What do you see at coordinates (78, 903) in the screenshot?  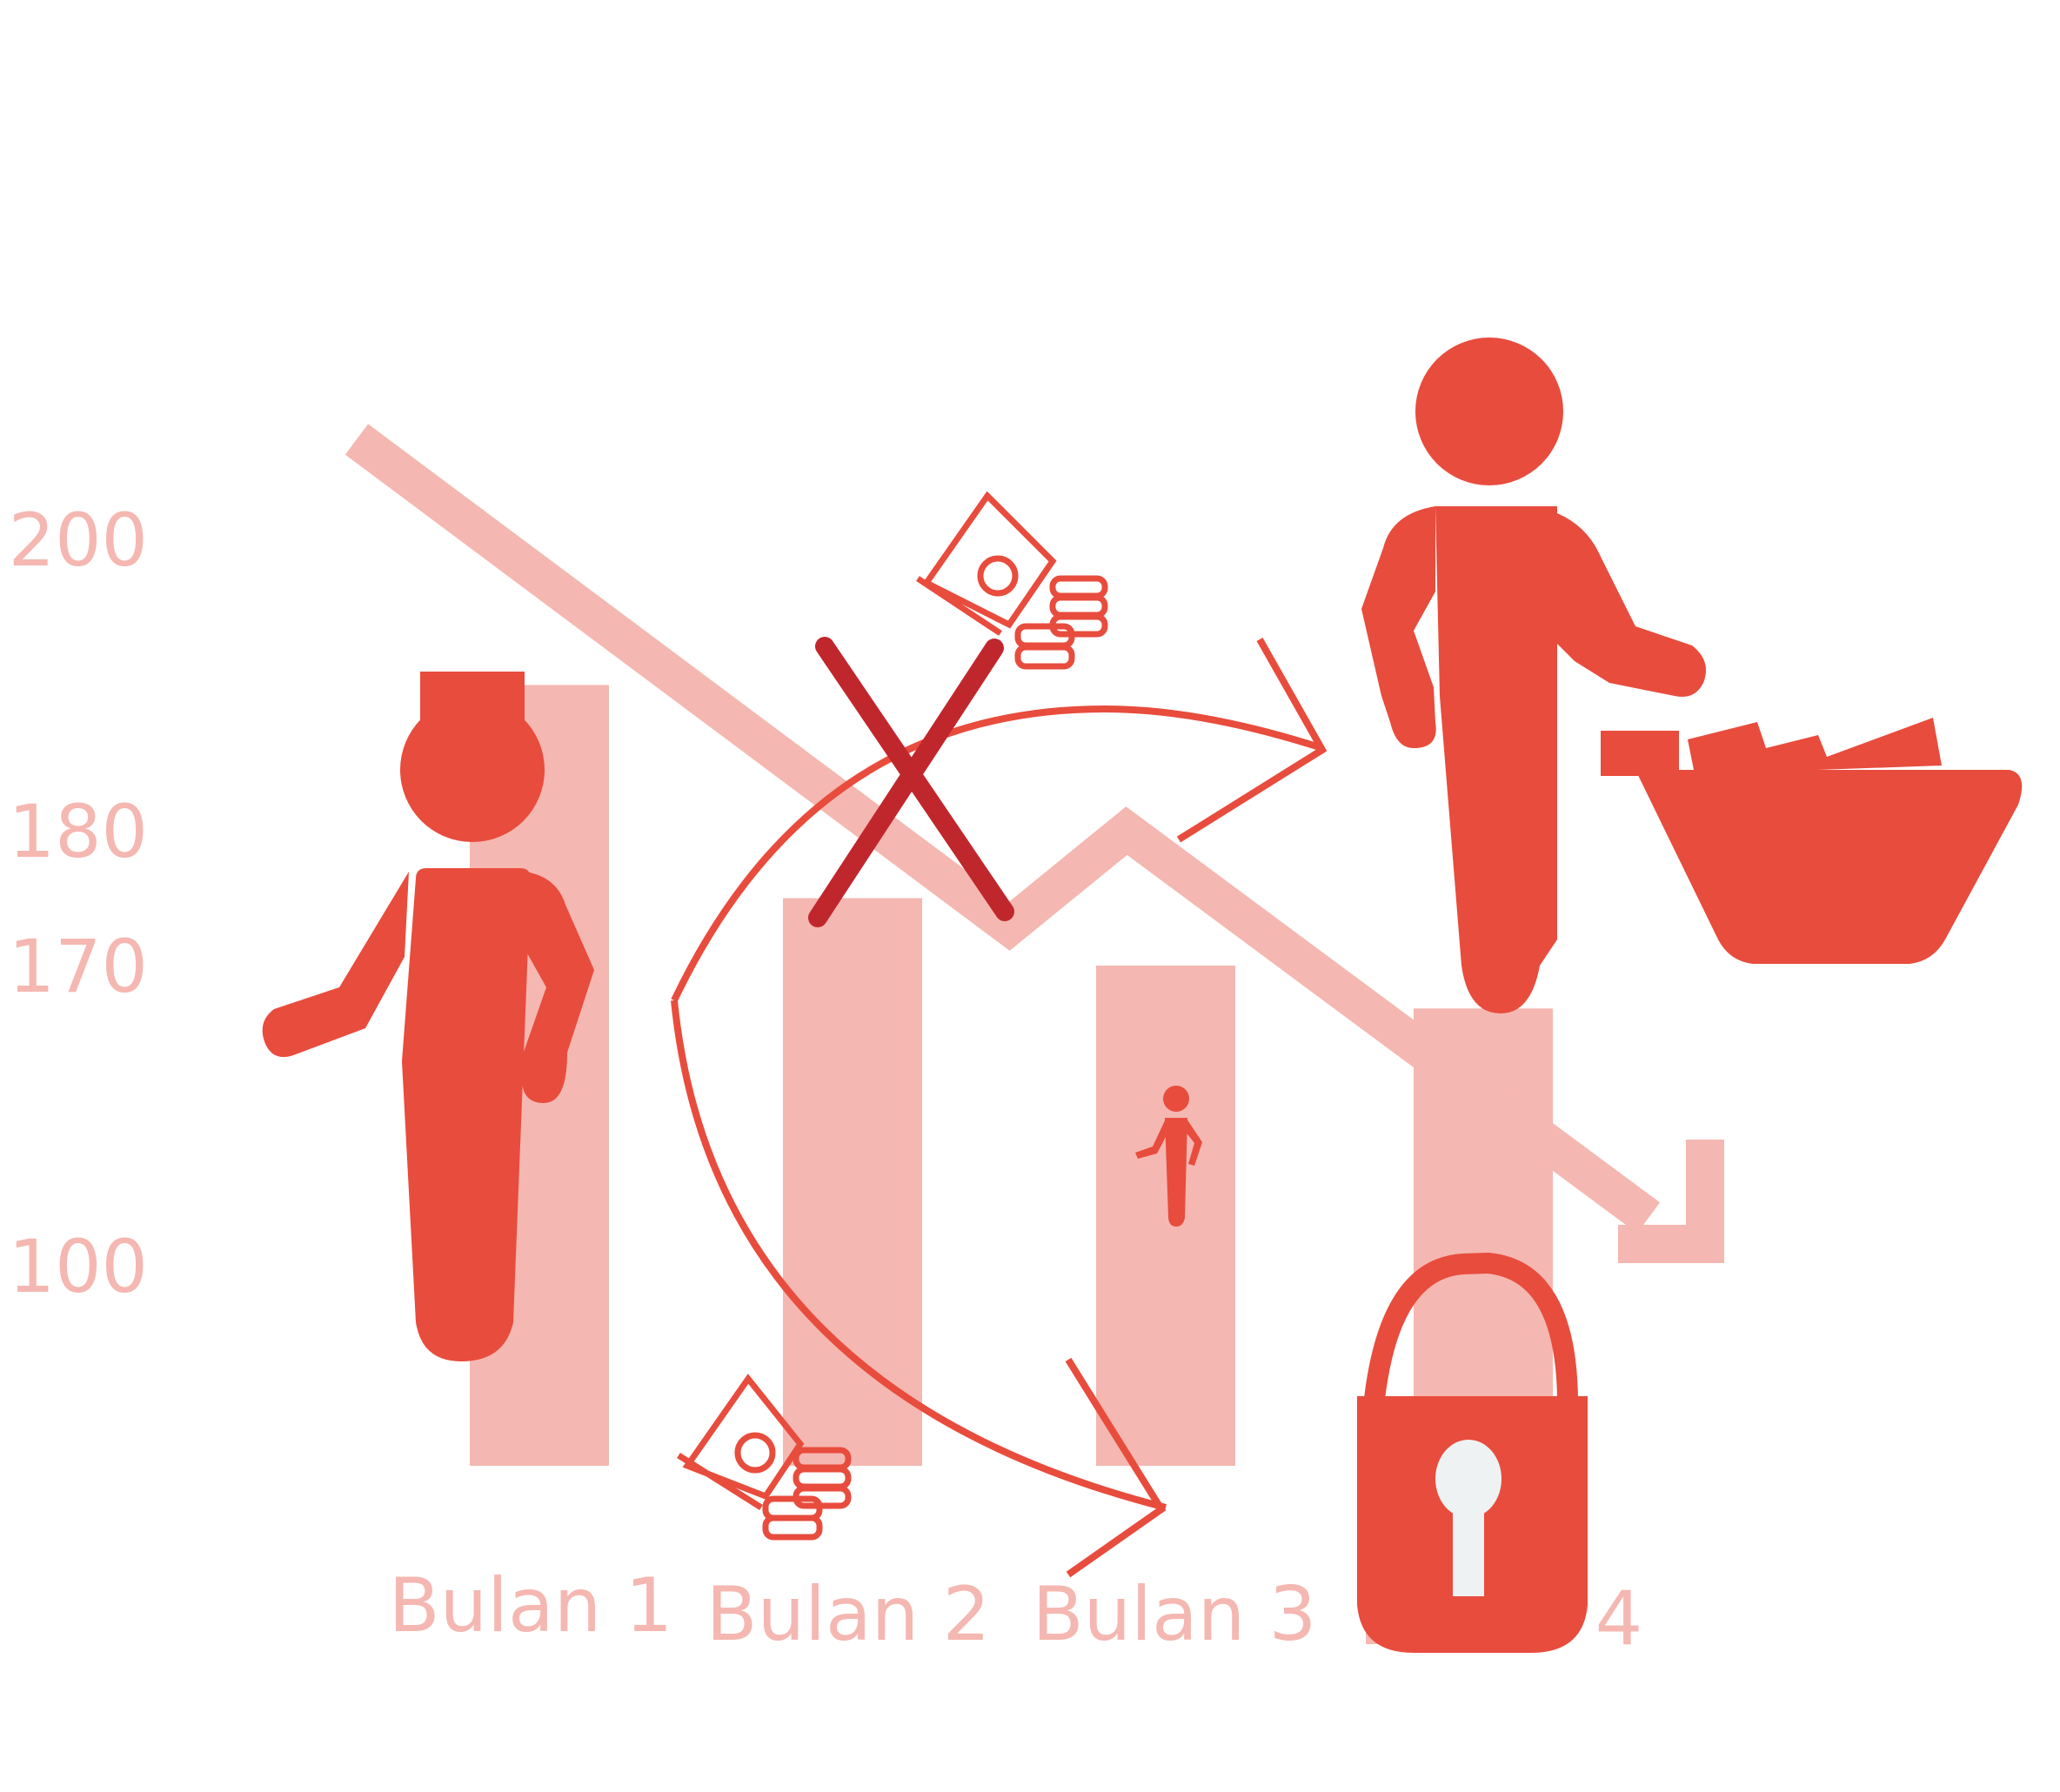 I see `y-axis: 200 180 170 100` at bounding box center [78, 903].